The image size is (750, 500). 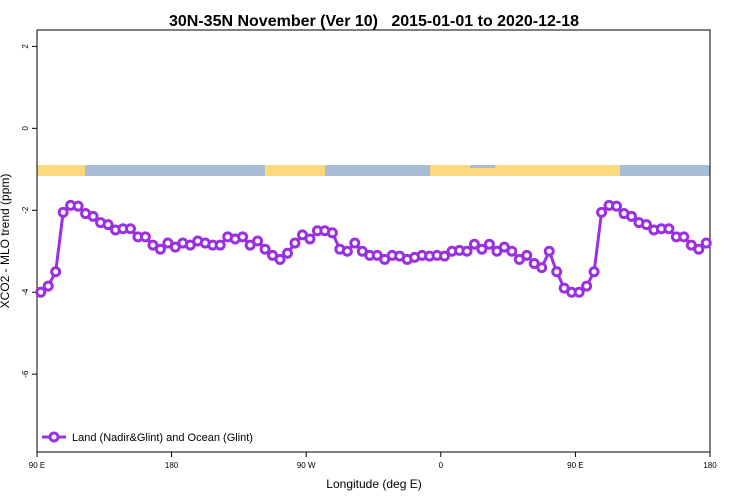 What do you see at coordinates (373, 484) in the screenshot?
I see `x-axis-label: Longitude (deg E)` at bounding box center [373, 484].